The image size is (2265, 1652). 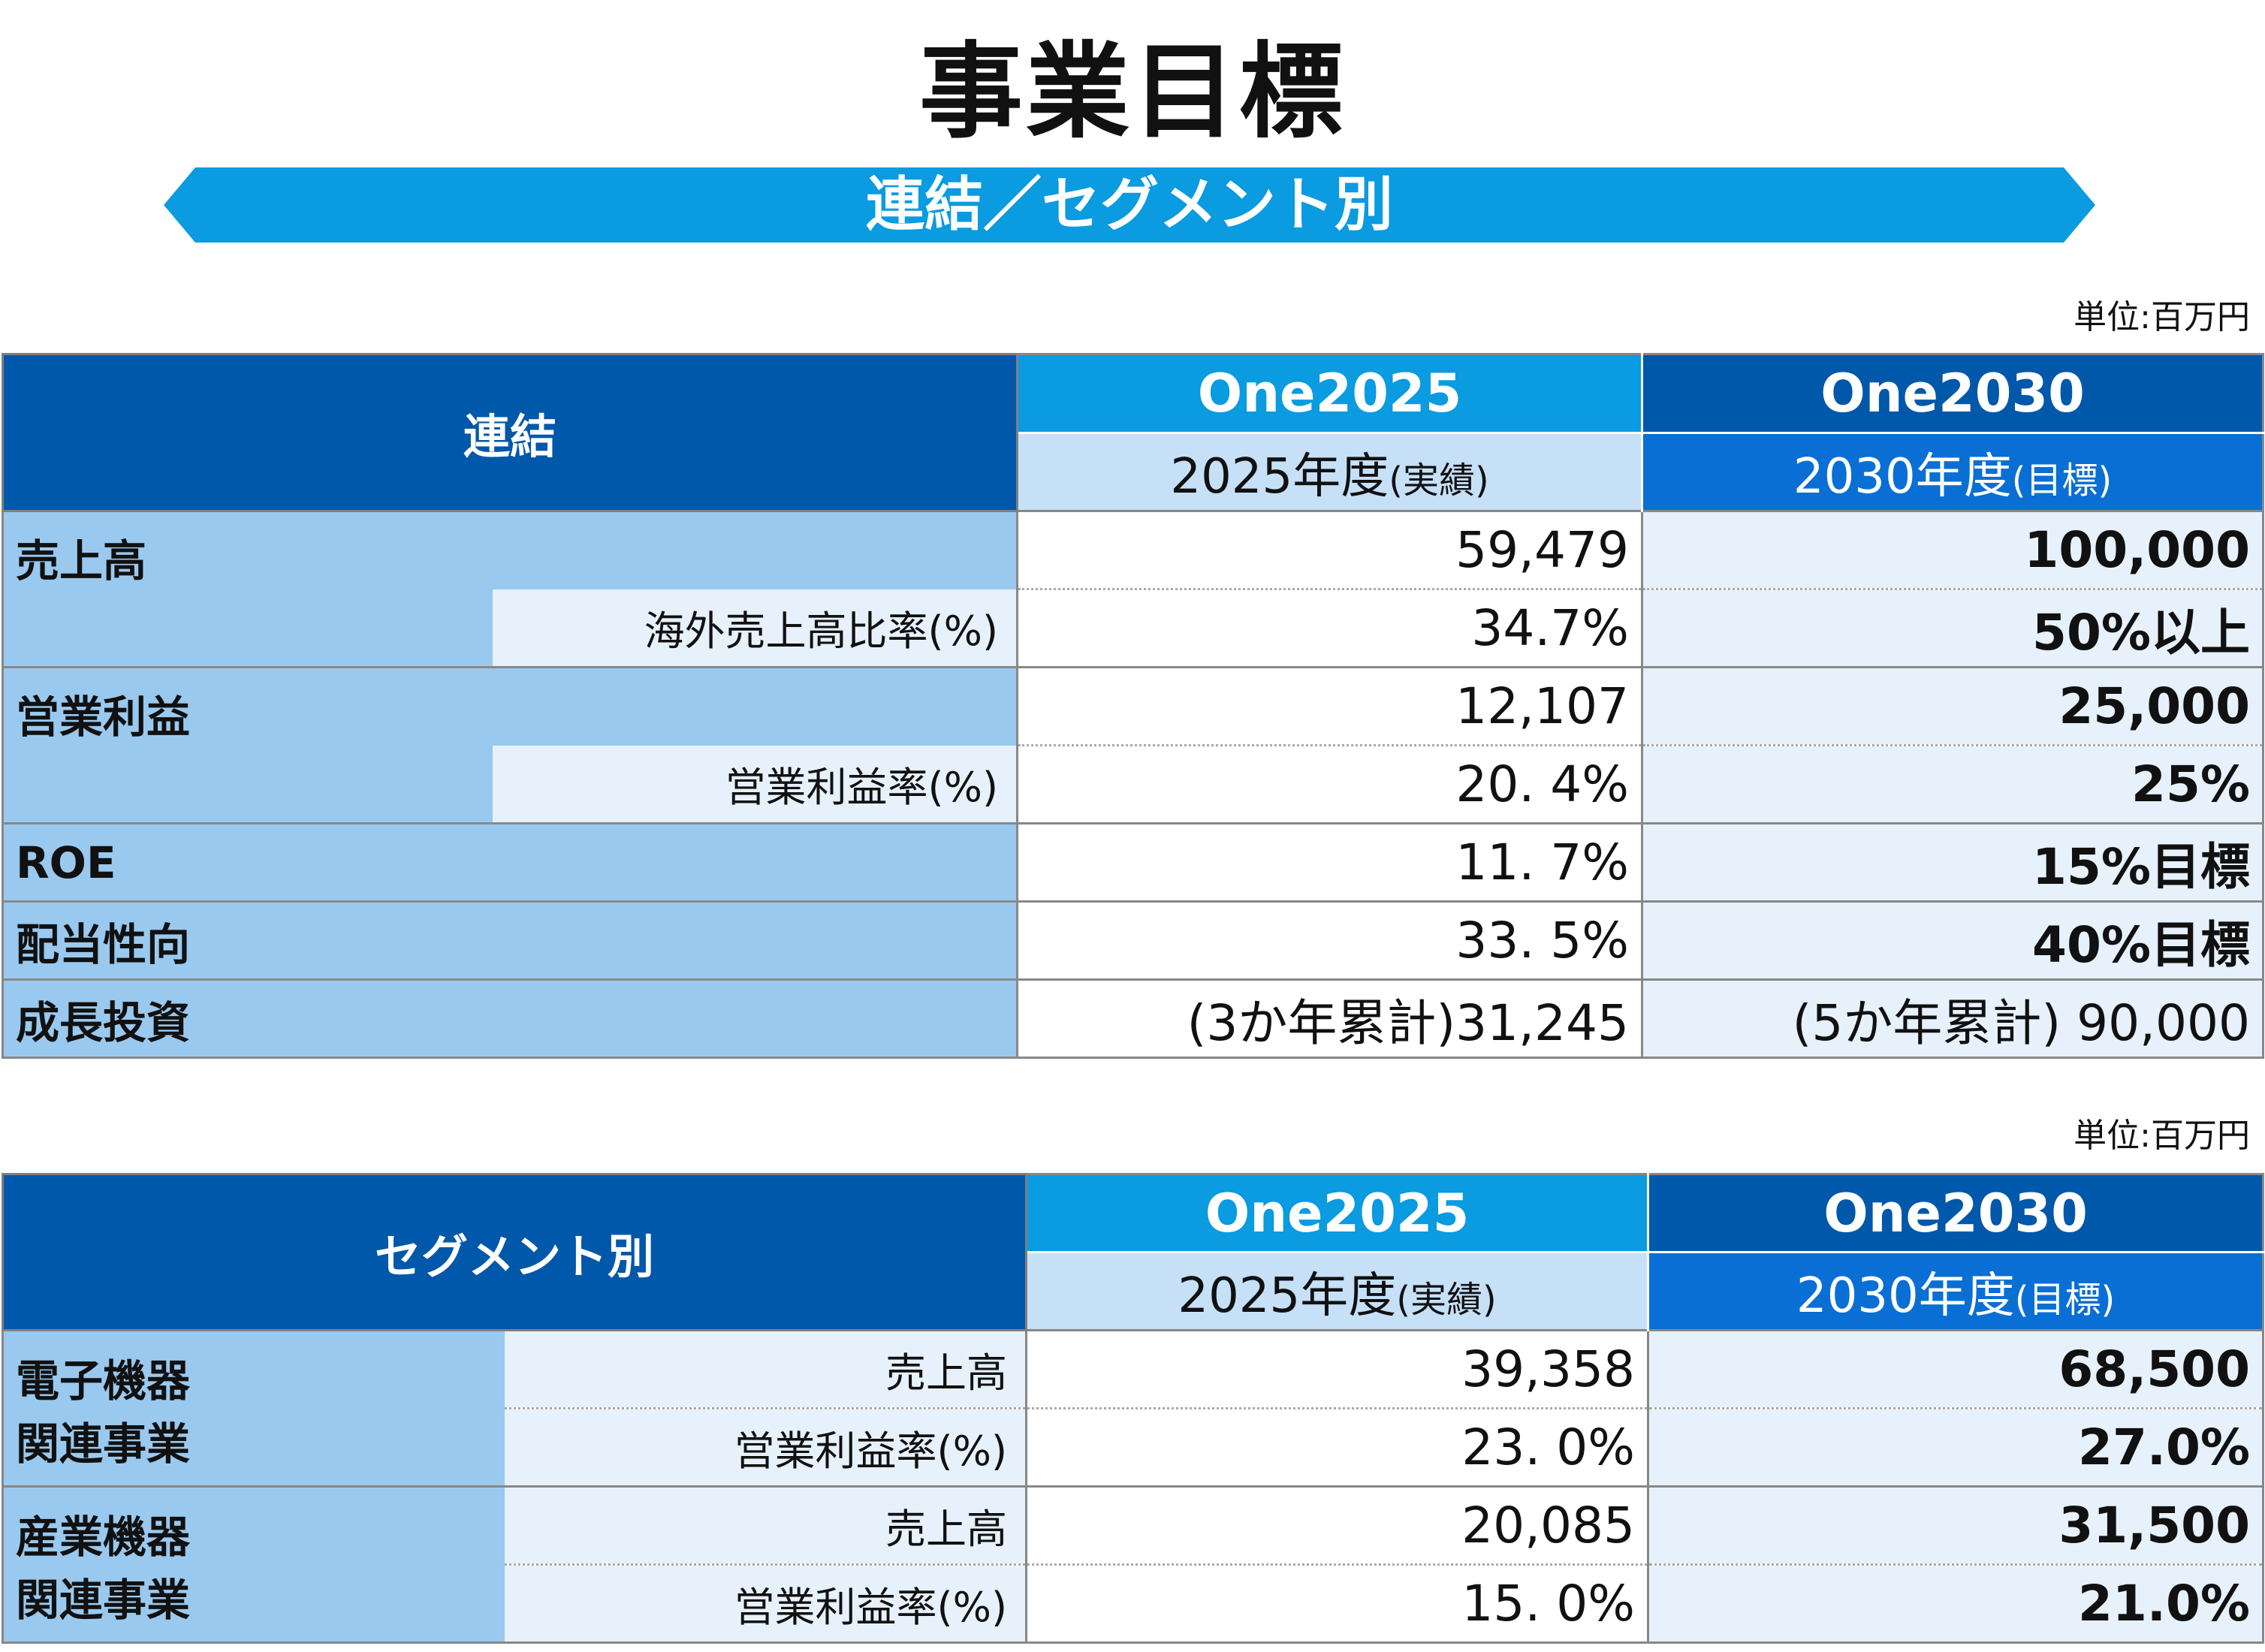 I want to click on table-row: 営業利益 12,107 25,000, so click(x=1132, y=745).